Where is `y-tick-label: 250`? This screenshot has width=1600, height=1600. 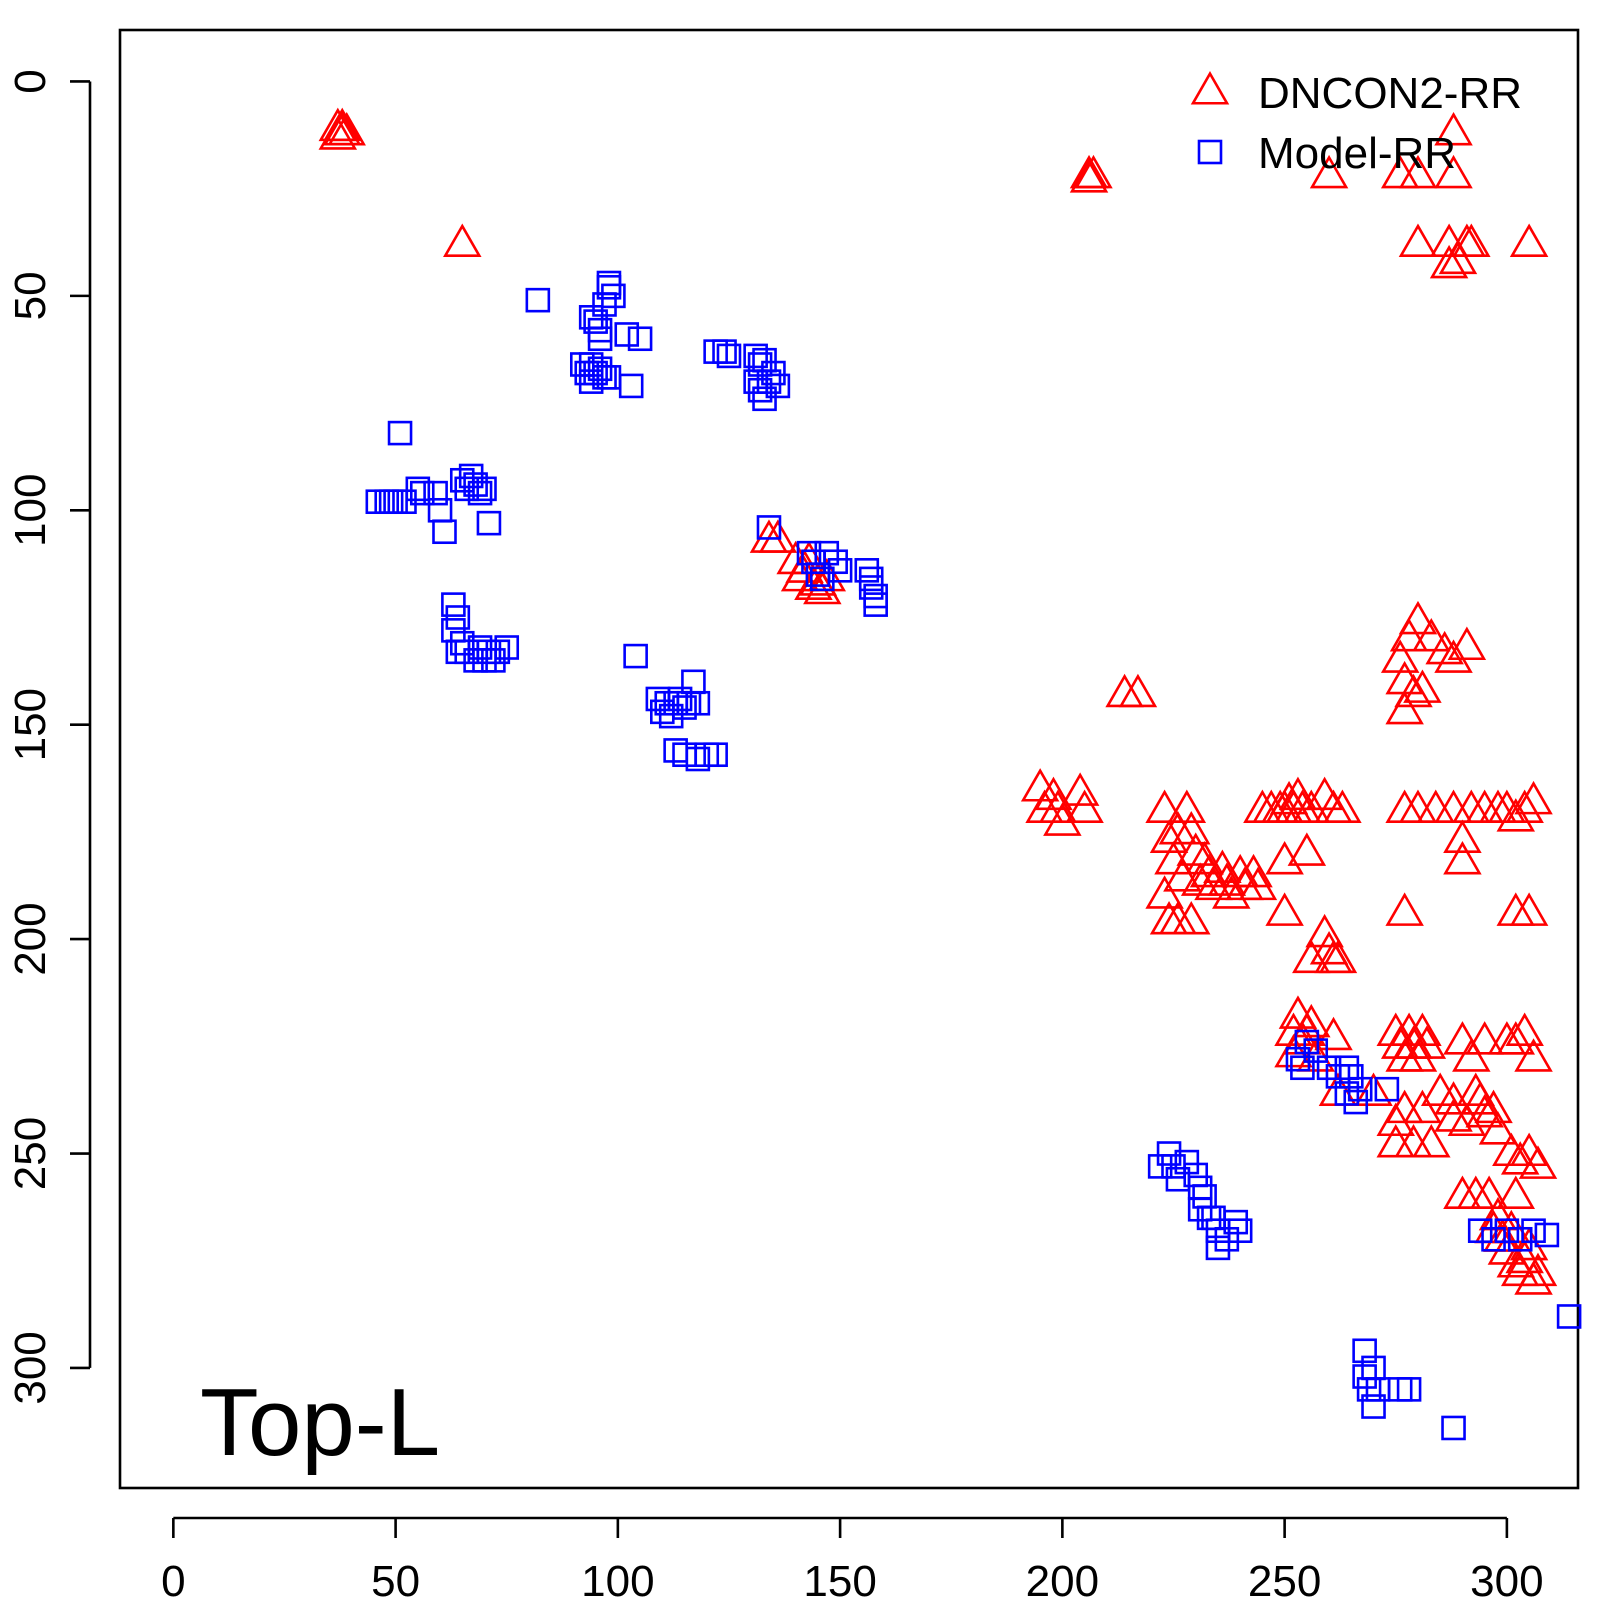
y-tick-label: 250 is located at coordinates (30, 1153).